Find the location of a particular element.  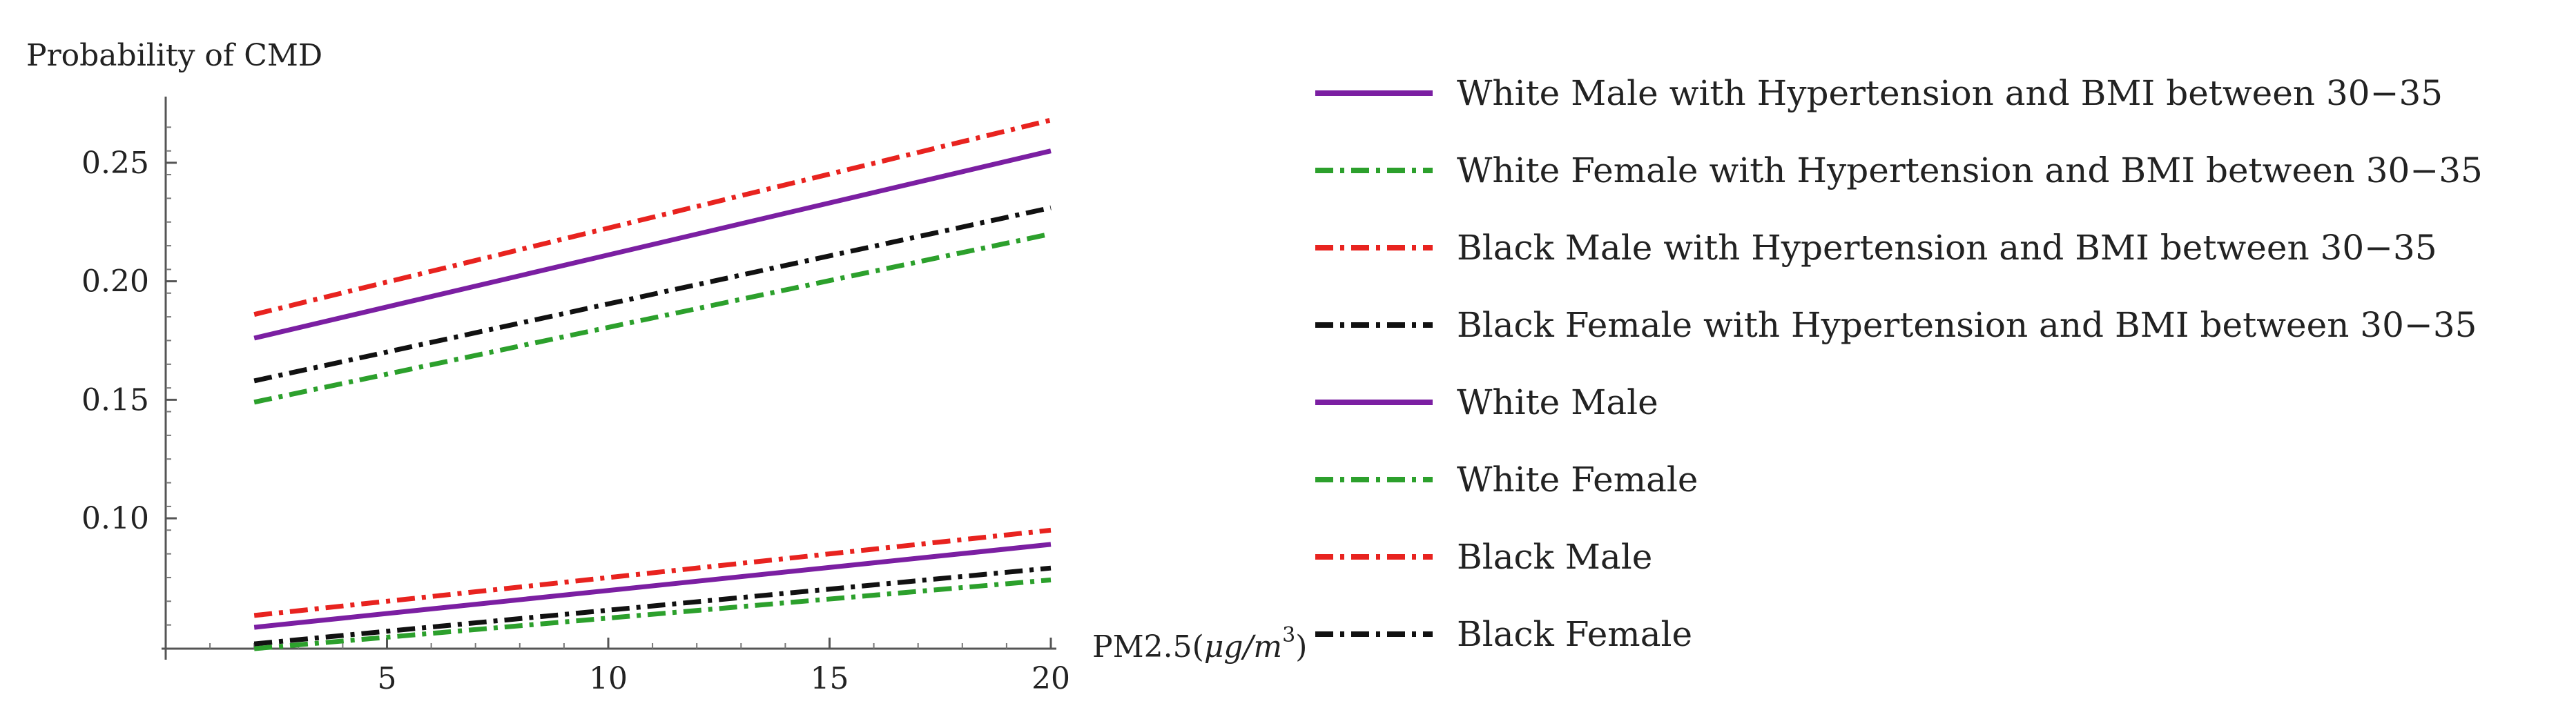

x-axis-title-mu: μ is located at coordinates (1214, 647).